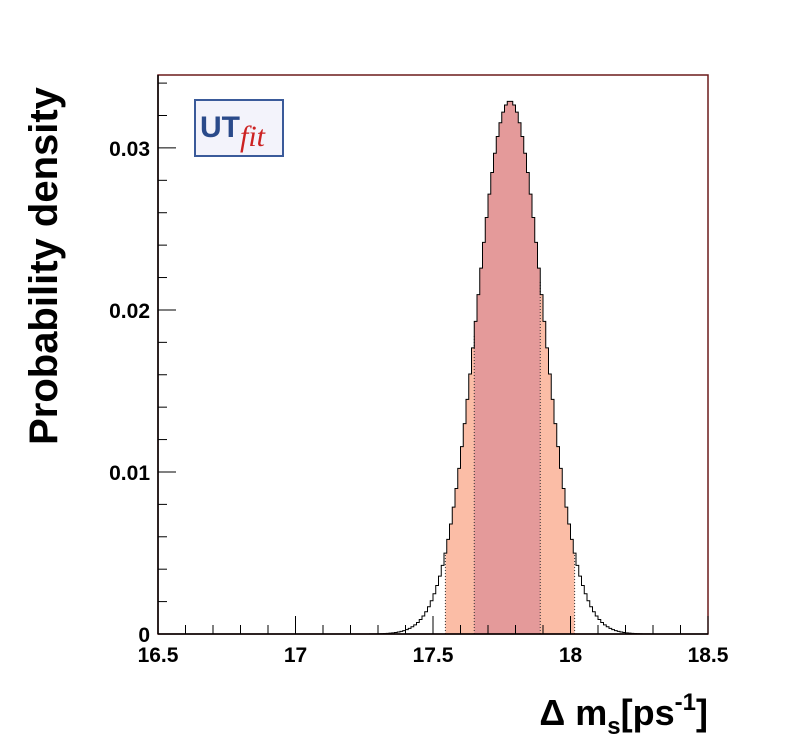 The height and width of the screenshot is (747, 788). Describe the element at coordinates (702, 712) in the screenshot. I see `x-title-close: ]` at that location.